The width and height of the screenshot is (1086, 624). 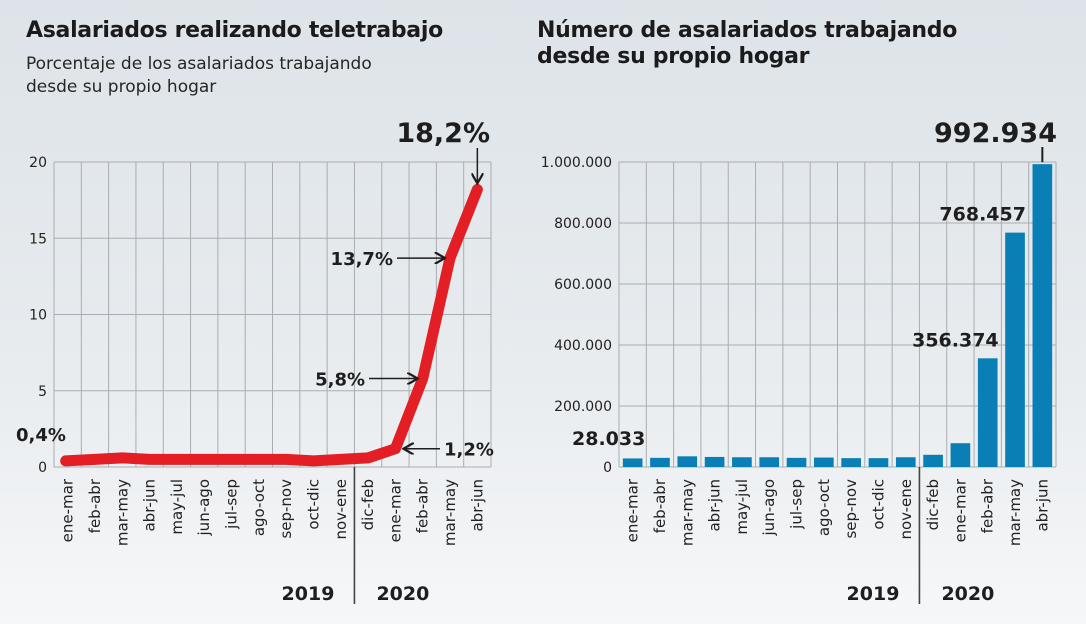 I want to click on line-xtick-label: ago-oct, so click(x=259, y=507).